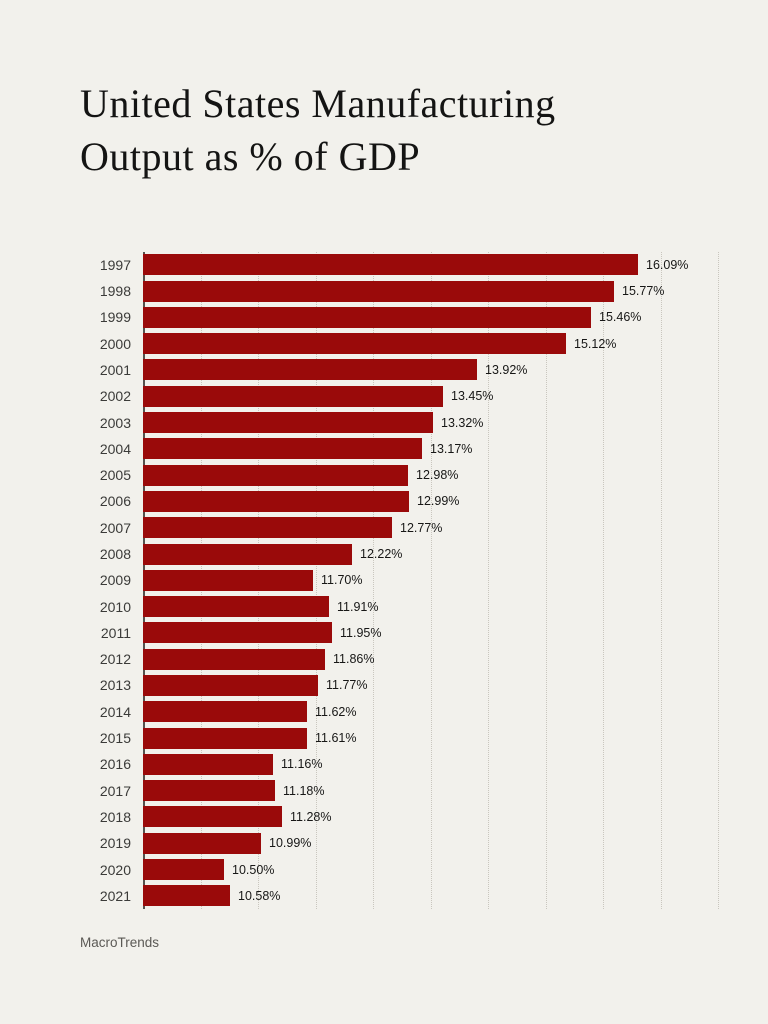 Image resolution: width=768 pixels, height=1024 pixels. Describe the element at coordinates (115, 580) in the screenshot. I see `year-label: 2009` at that location.